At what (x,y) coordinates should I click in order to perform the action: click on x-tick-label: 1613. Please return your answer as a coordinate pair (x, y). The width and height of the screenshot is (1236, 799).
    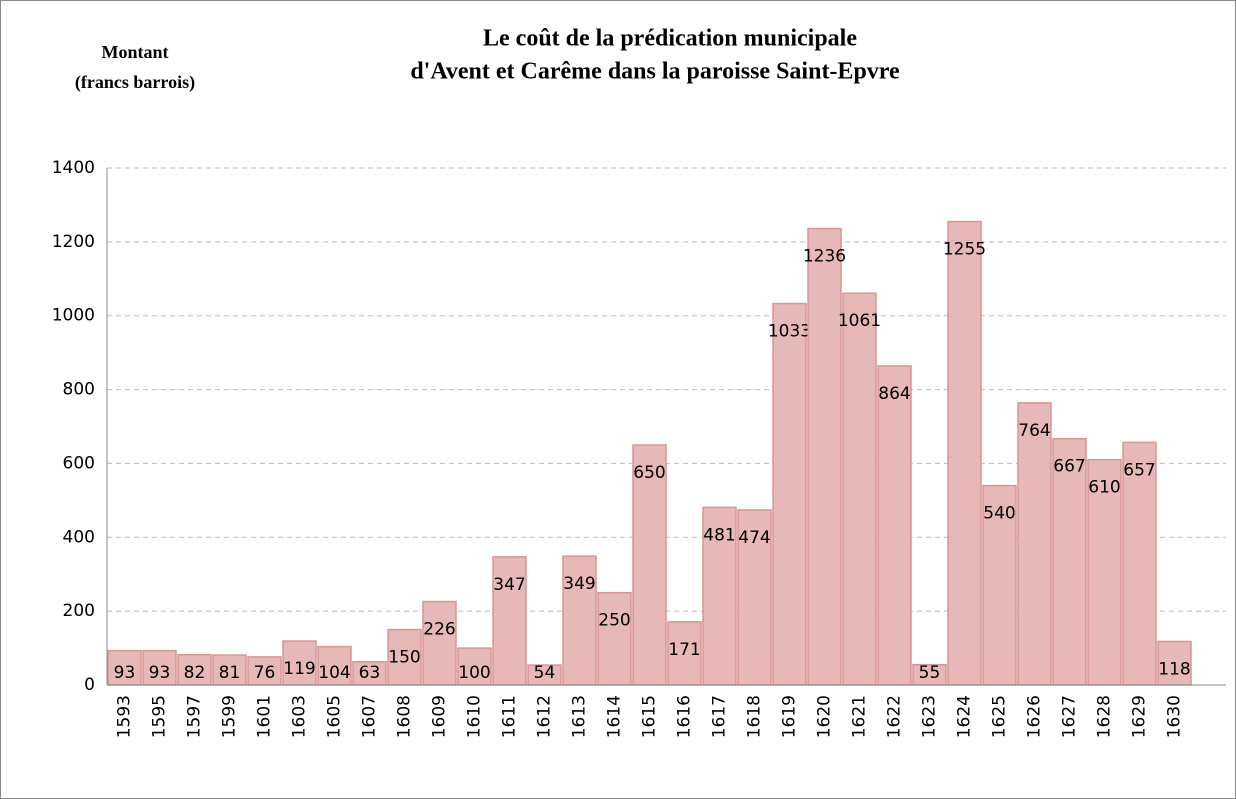
    Looking at the image, I should click on (580, 716).